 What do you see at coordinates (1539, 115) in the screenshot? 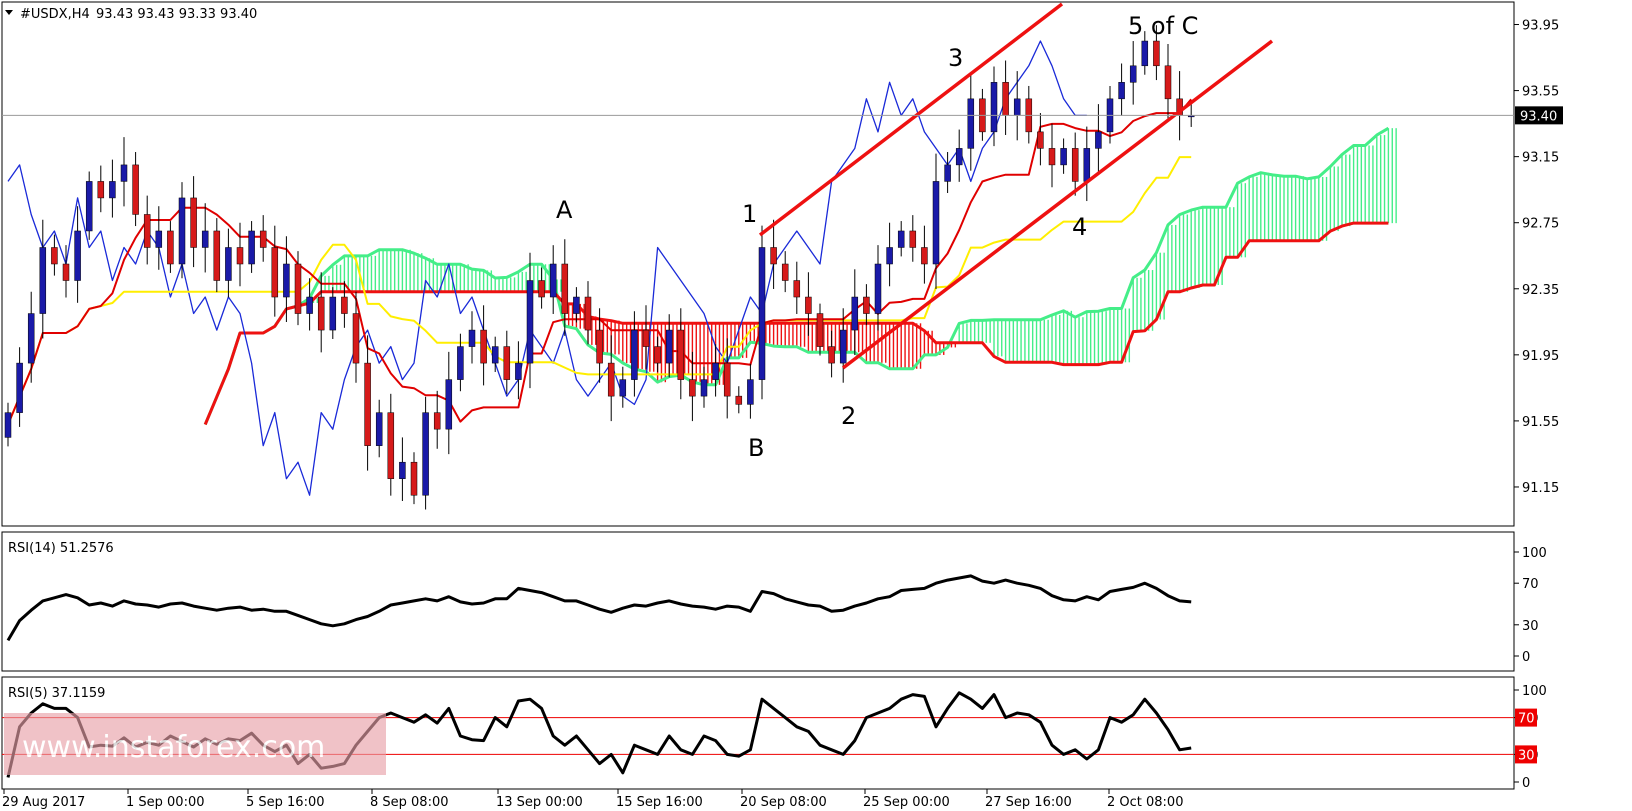
I see `current-price-box` at bounding box center [1539, 115].